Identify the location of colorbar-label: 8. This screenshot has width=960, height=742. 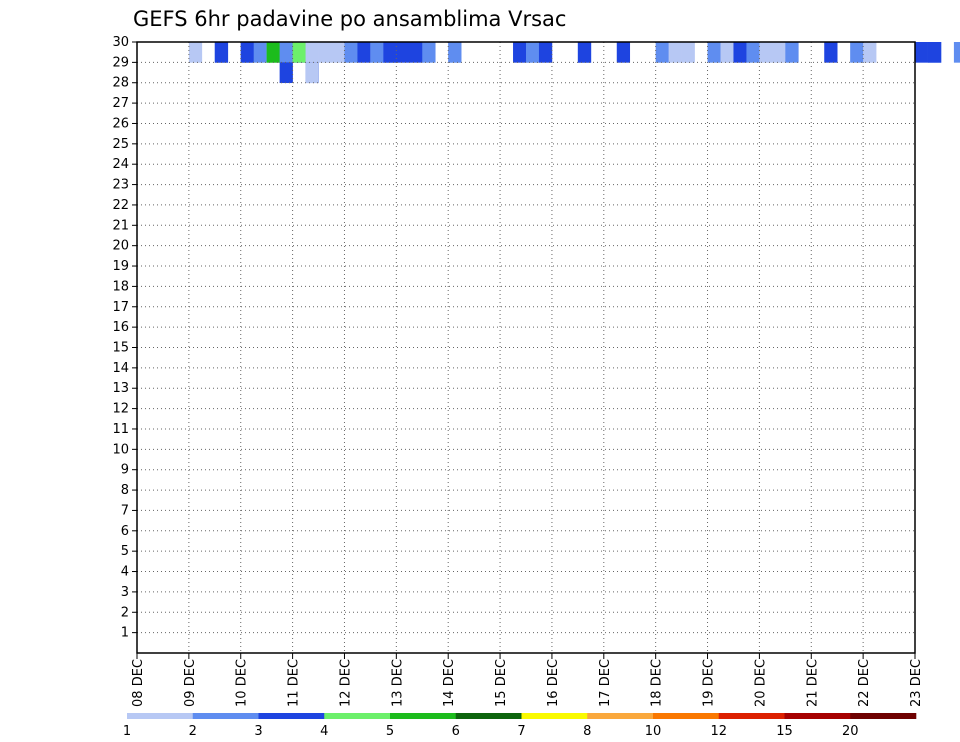
(587, 731).